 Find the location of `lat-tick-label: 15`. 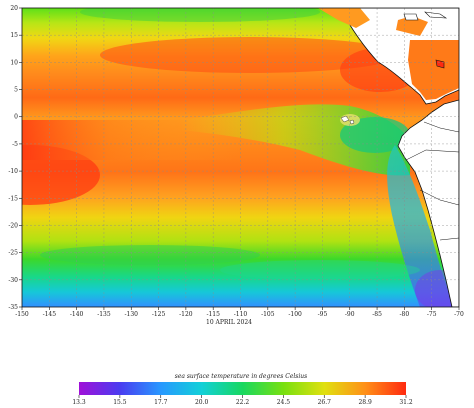

lat-tick-label: 15 is located at coordinates (14, 35).